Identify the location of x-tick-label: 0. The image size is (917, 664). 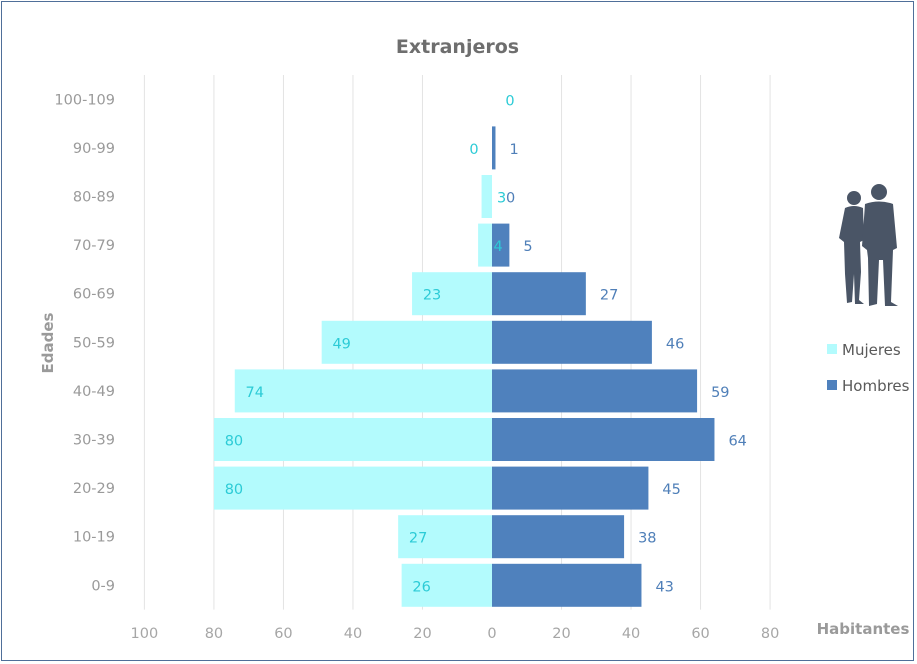
(491, 634).